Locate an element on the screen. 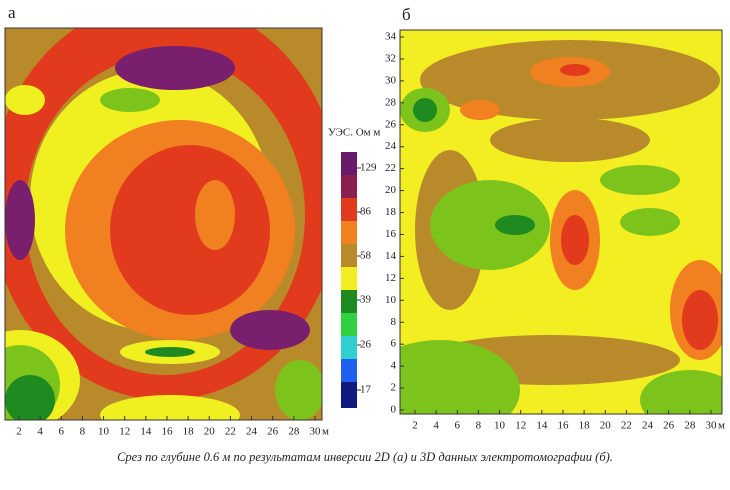  y-tick-label: 22 is located at coordinates (390, 168).